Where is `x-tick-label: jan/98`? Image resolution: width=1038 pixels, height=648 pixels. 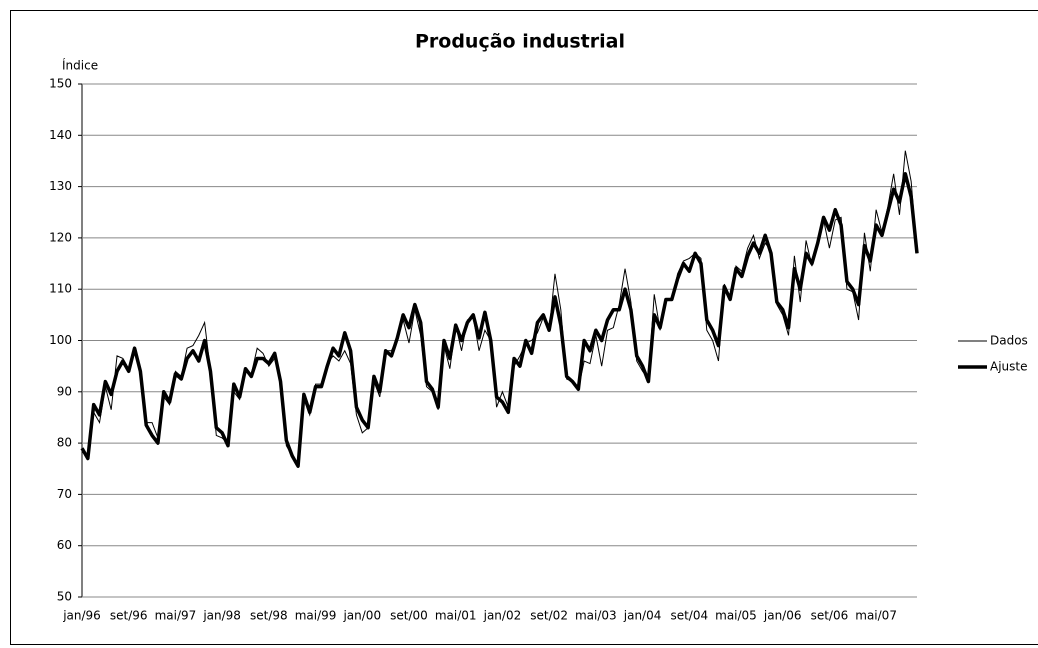 x-tick-label: jan/98 is located at coordinates (221, 616).